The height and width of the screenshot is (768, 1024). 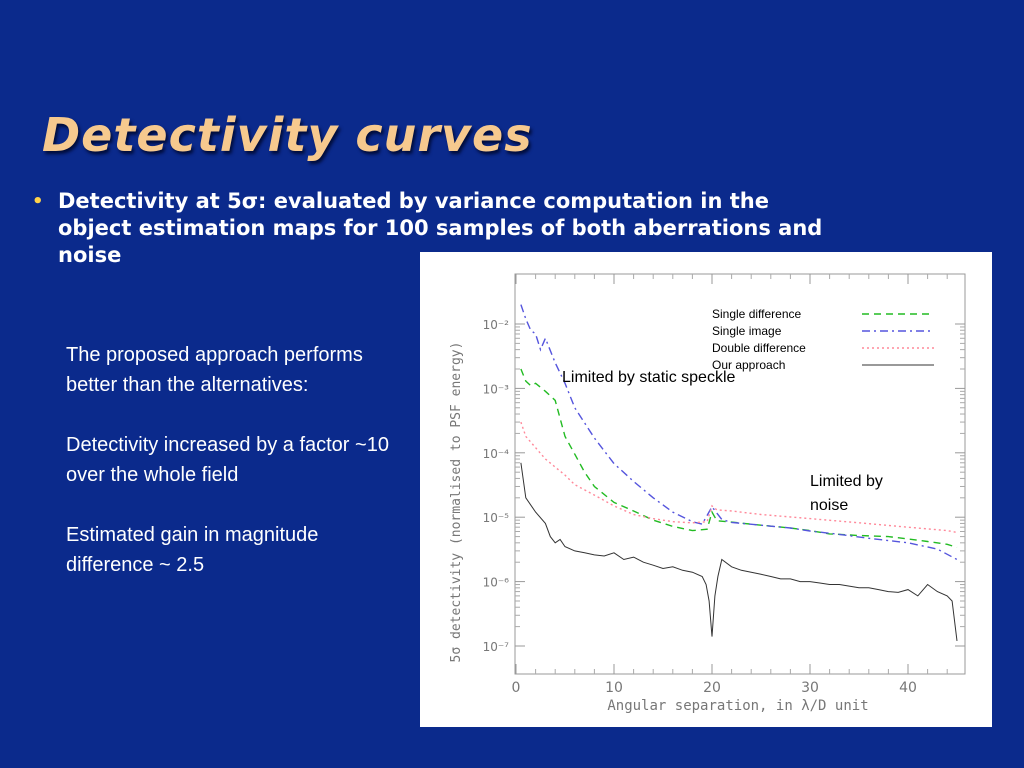 What do you see at coordinates (757, 314) in the screenshot?
I see `legend-label: Single difference` at bounding box center [757, 314].